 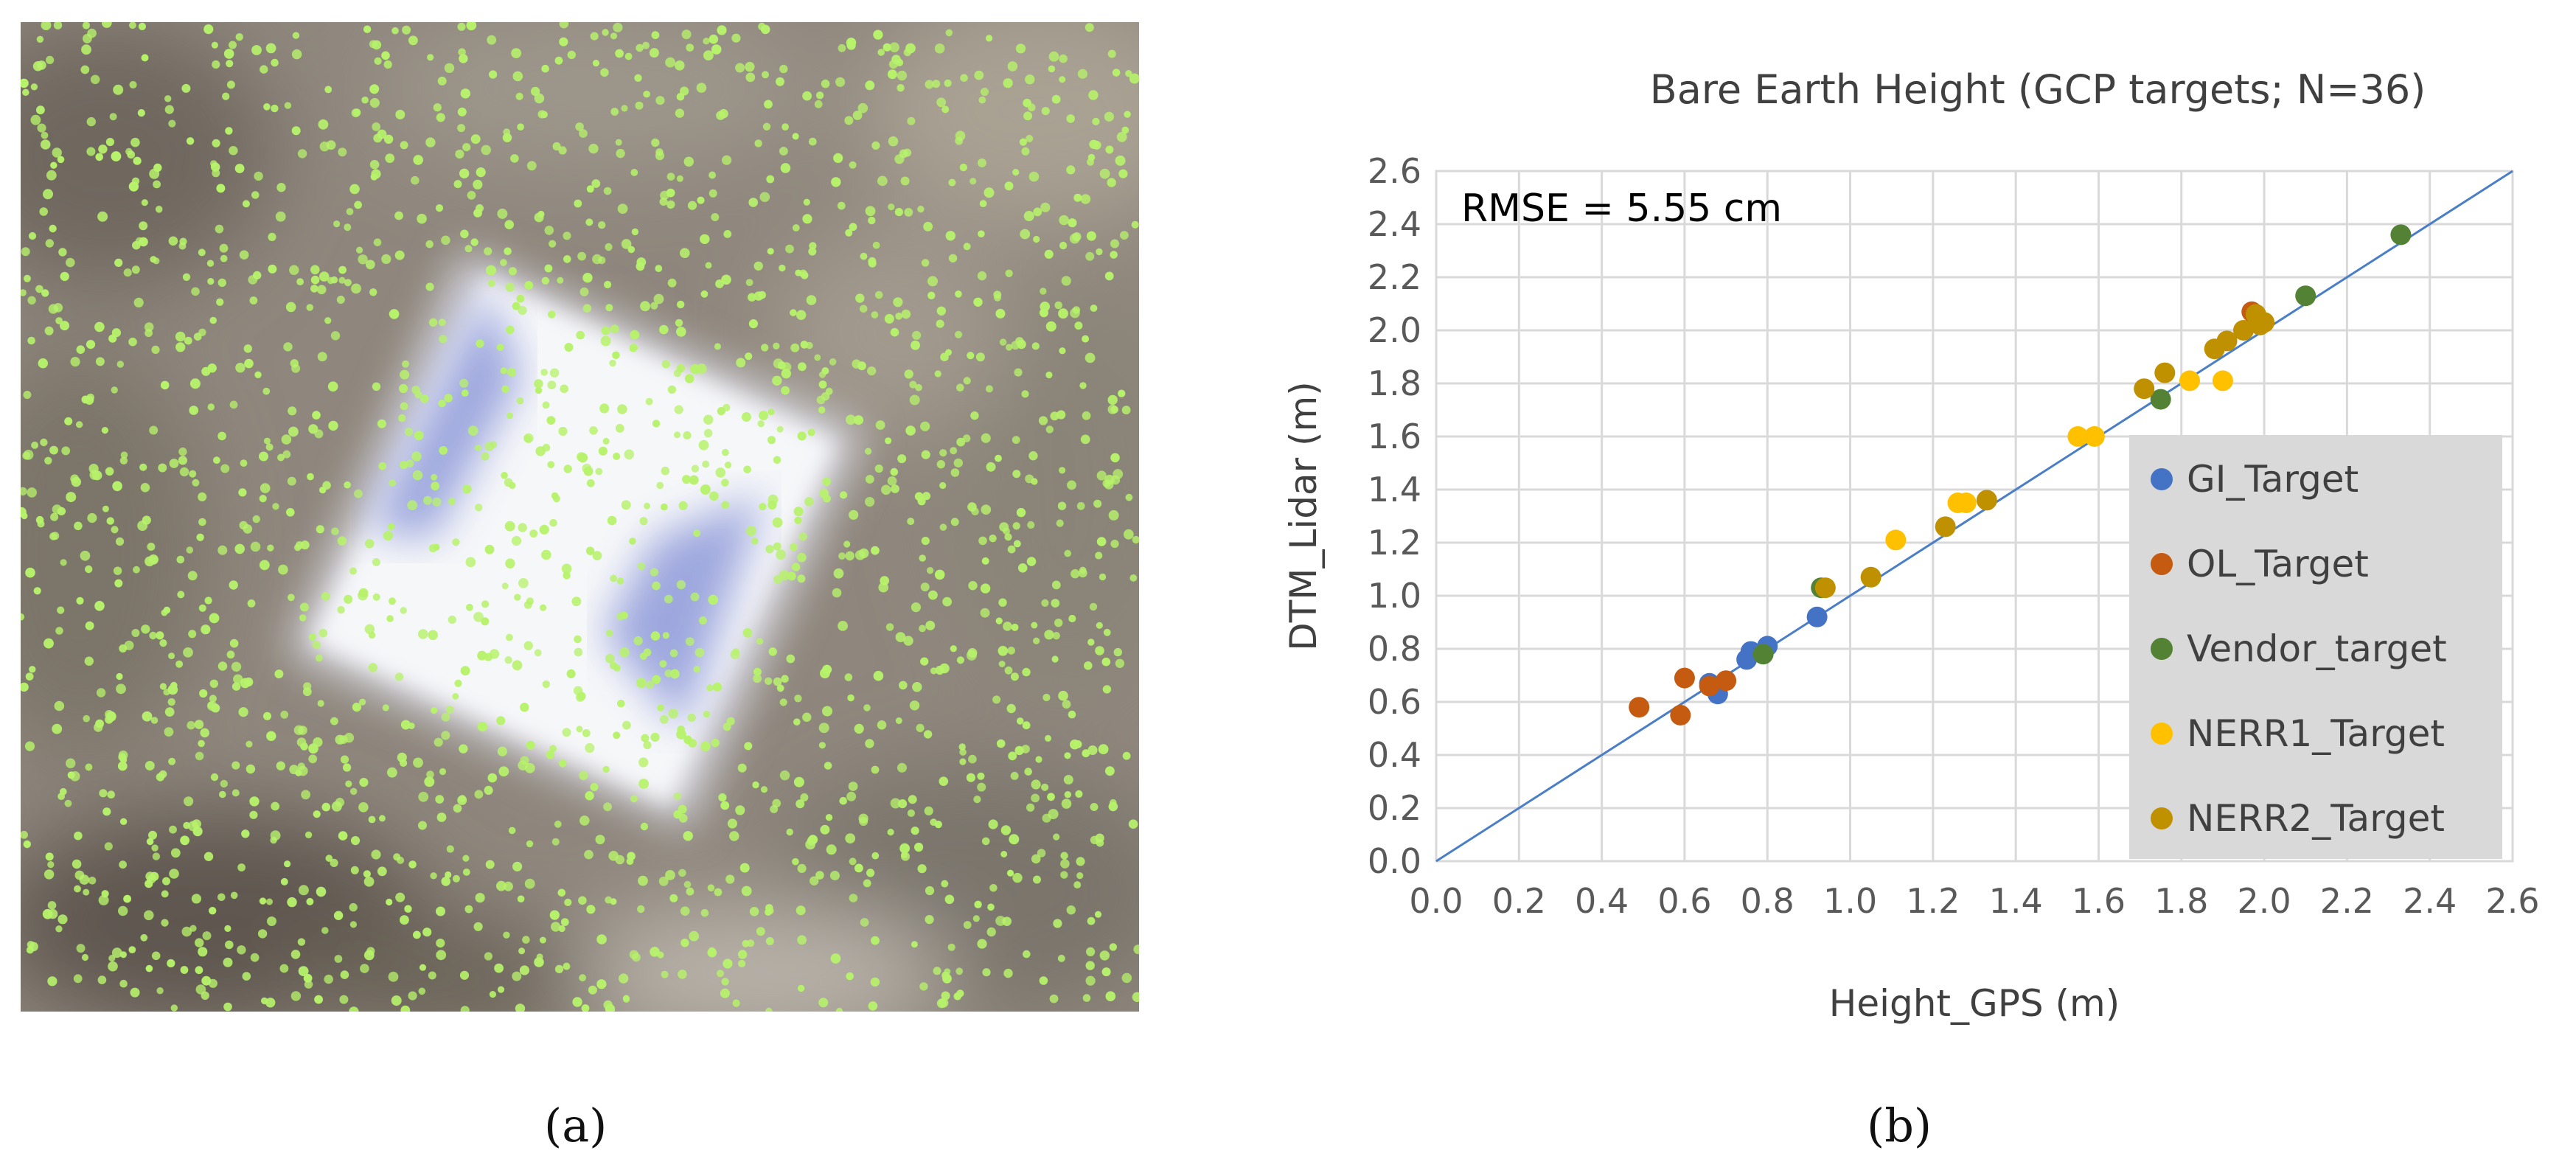 I want to click on y-tick-label: 1.2, so click(x=1394, y=543).